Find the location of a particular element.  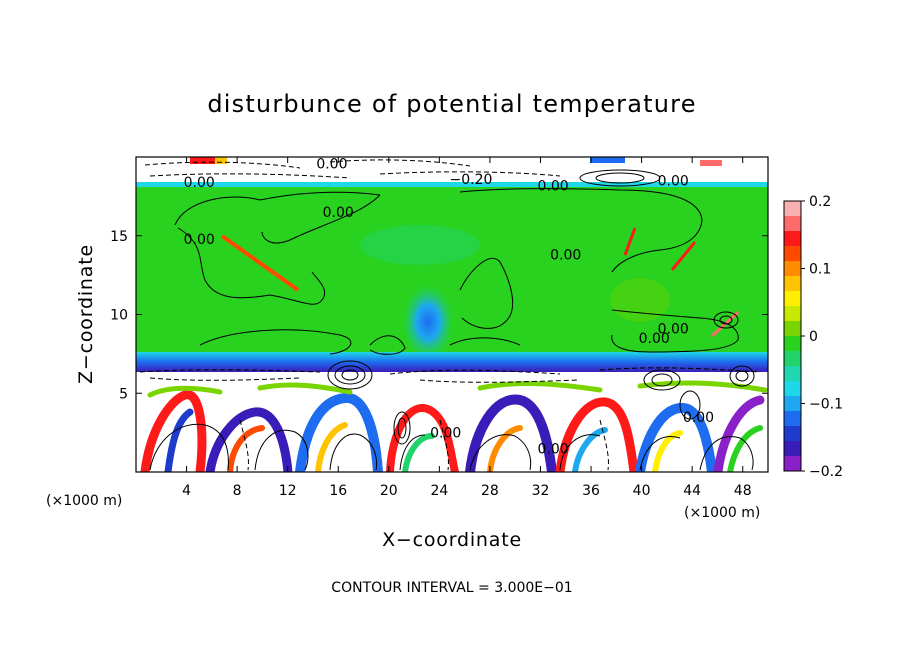

upper-band is located at coordinates (452, 171).